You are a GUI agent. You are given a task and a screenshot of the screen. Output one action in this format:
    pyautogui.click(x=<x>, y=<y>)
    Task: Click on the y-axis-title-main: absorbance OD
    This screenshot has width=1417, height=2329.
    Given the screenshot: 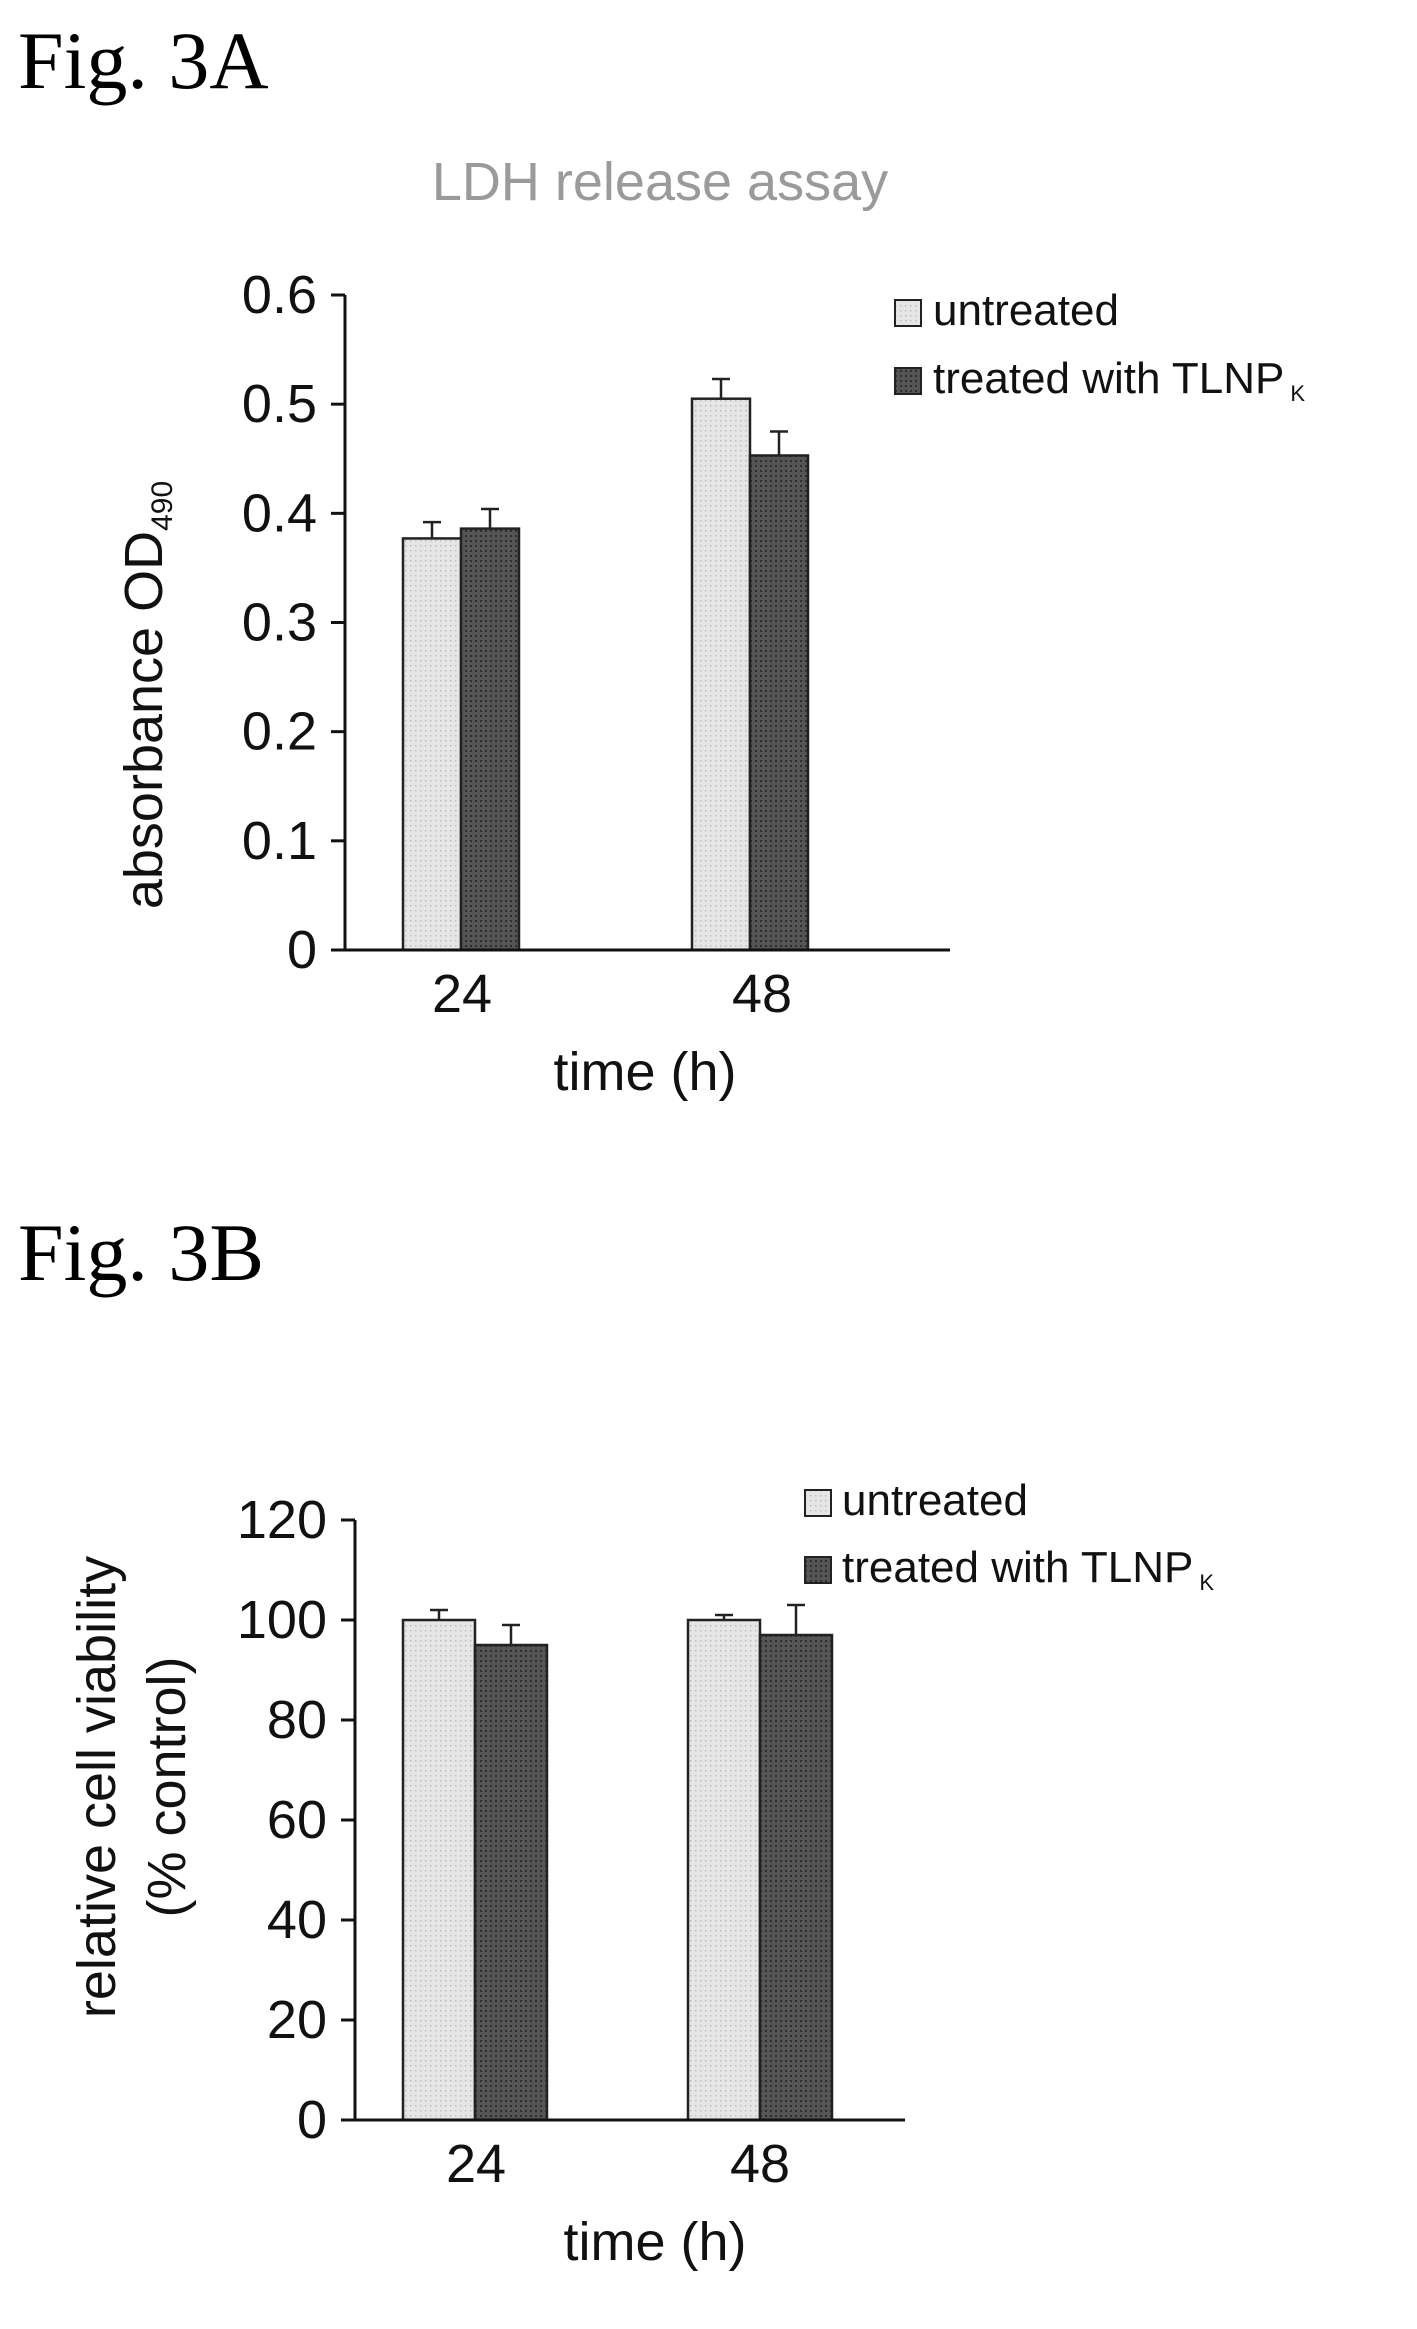 What is the action you would take?
    pyautogui.click(x=144, y=720)
    